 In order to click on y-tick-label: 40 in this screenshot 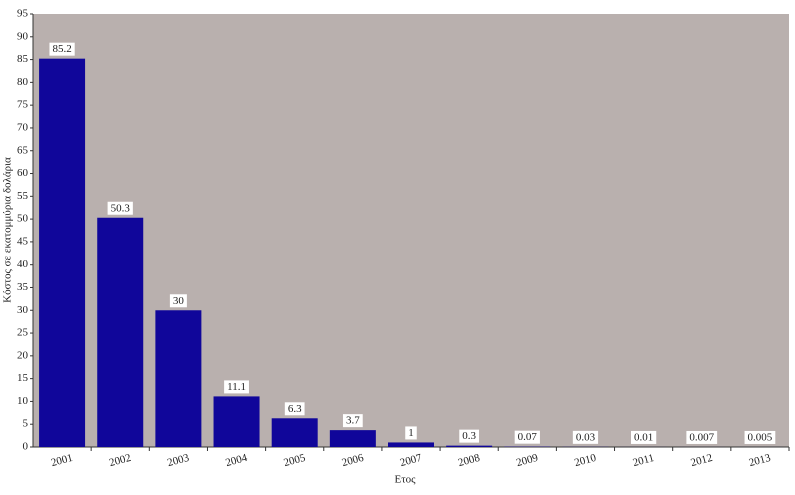, I will do `click(23, 264)`.